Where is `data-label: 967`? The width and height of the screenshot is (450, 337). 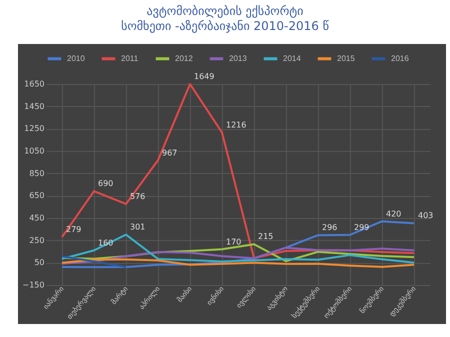 data-label: 967 is located at coordinates (170, 153).